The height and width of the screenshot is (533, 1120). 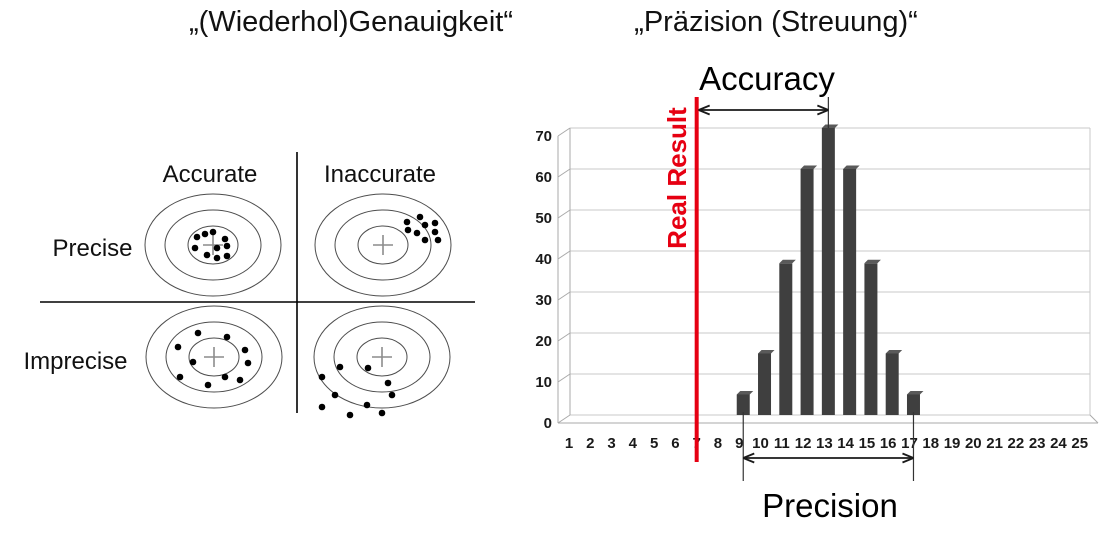 I want to click on bar-series, so click(x=830, y=269).